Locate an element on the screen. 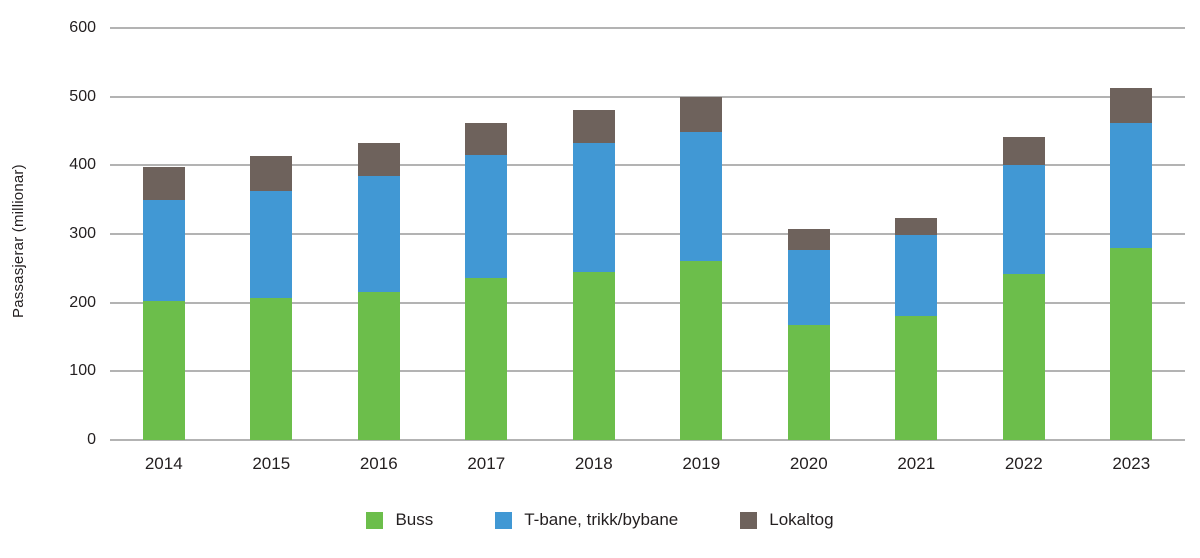 The image size is (1200, 558). bar-group-2018 is located at coordinates (593, 234).